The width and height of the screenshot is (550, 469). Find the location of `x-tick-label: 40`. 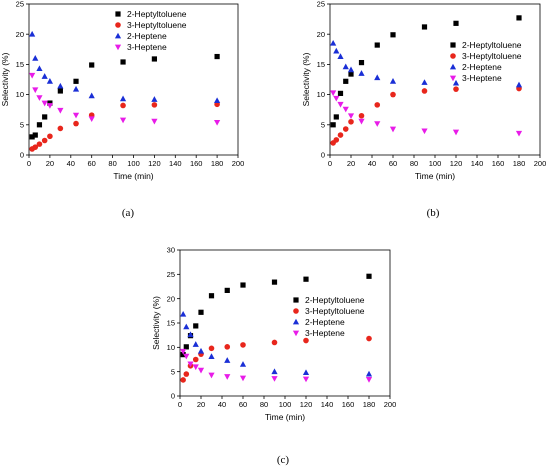

x-tick-label: 40 is located at coordinates (71, 163).